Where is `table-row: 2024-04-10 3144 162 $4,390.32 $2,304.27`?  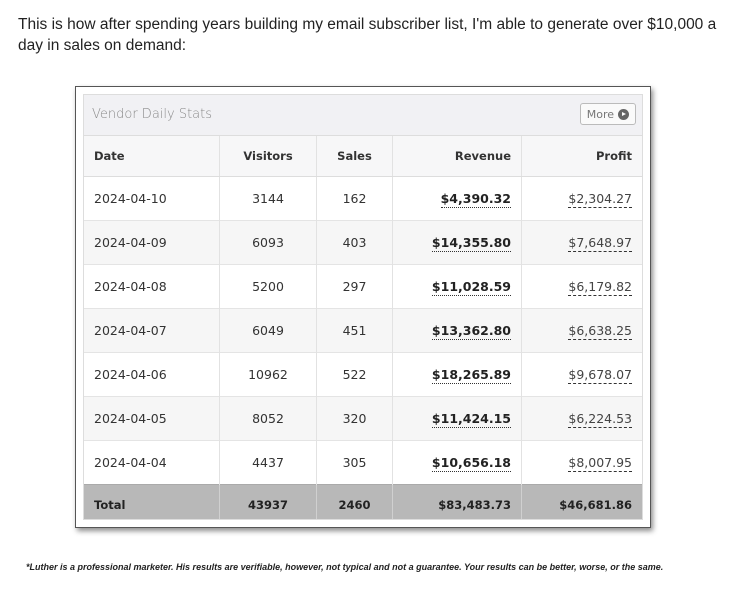 table-row: 2024-04-10 3144 162 $4,390.32 $2,304.27 is located at coordinates (363, 198).